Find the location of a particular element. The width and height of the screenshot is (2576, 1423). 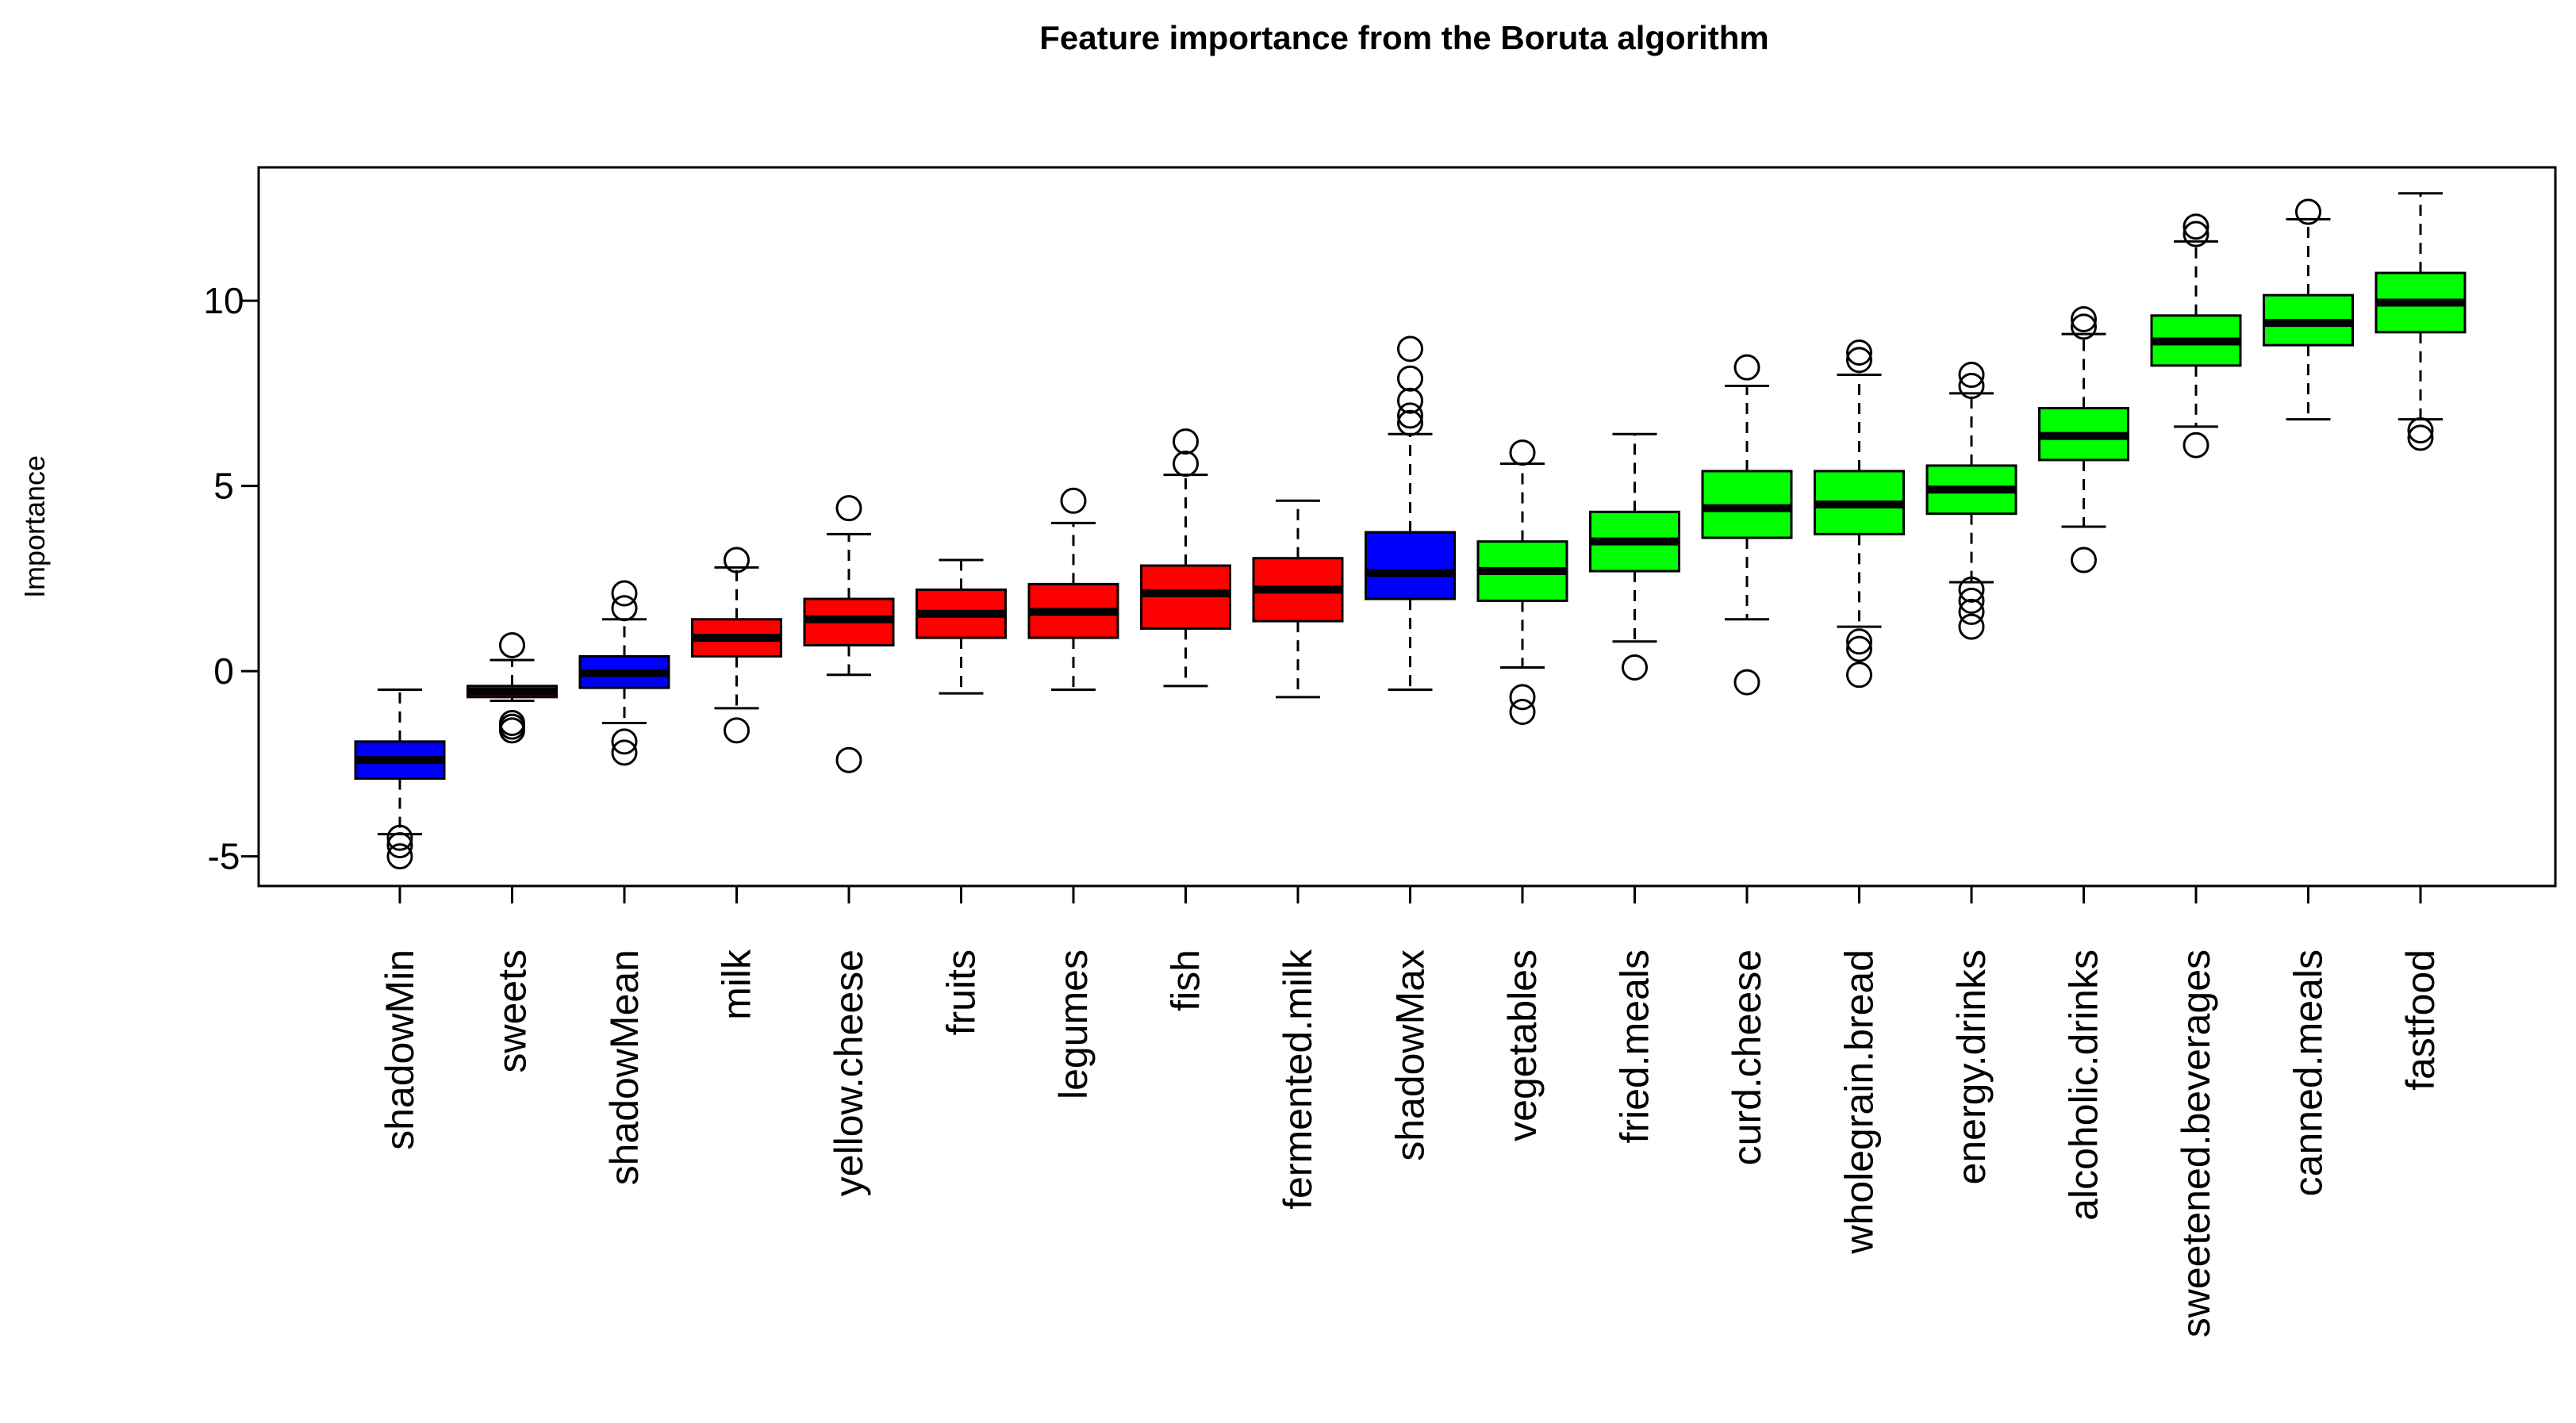

x-tick-label-shadowMin: shadowMin is located at coordinates (400, 1049).